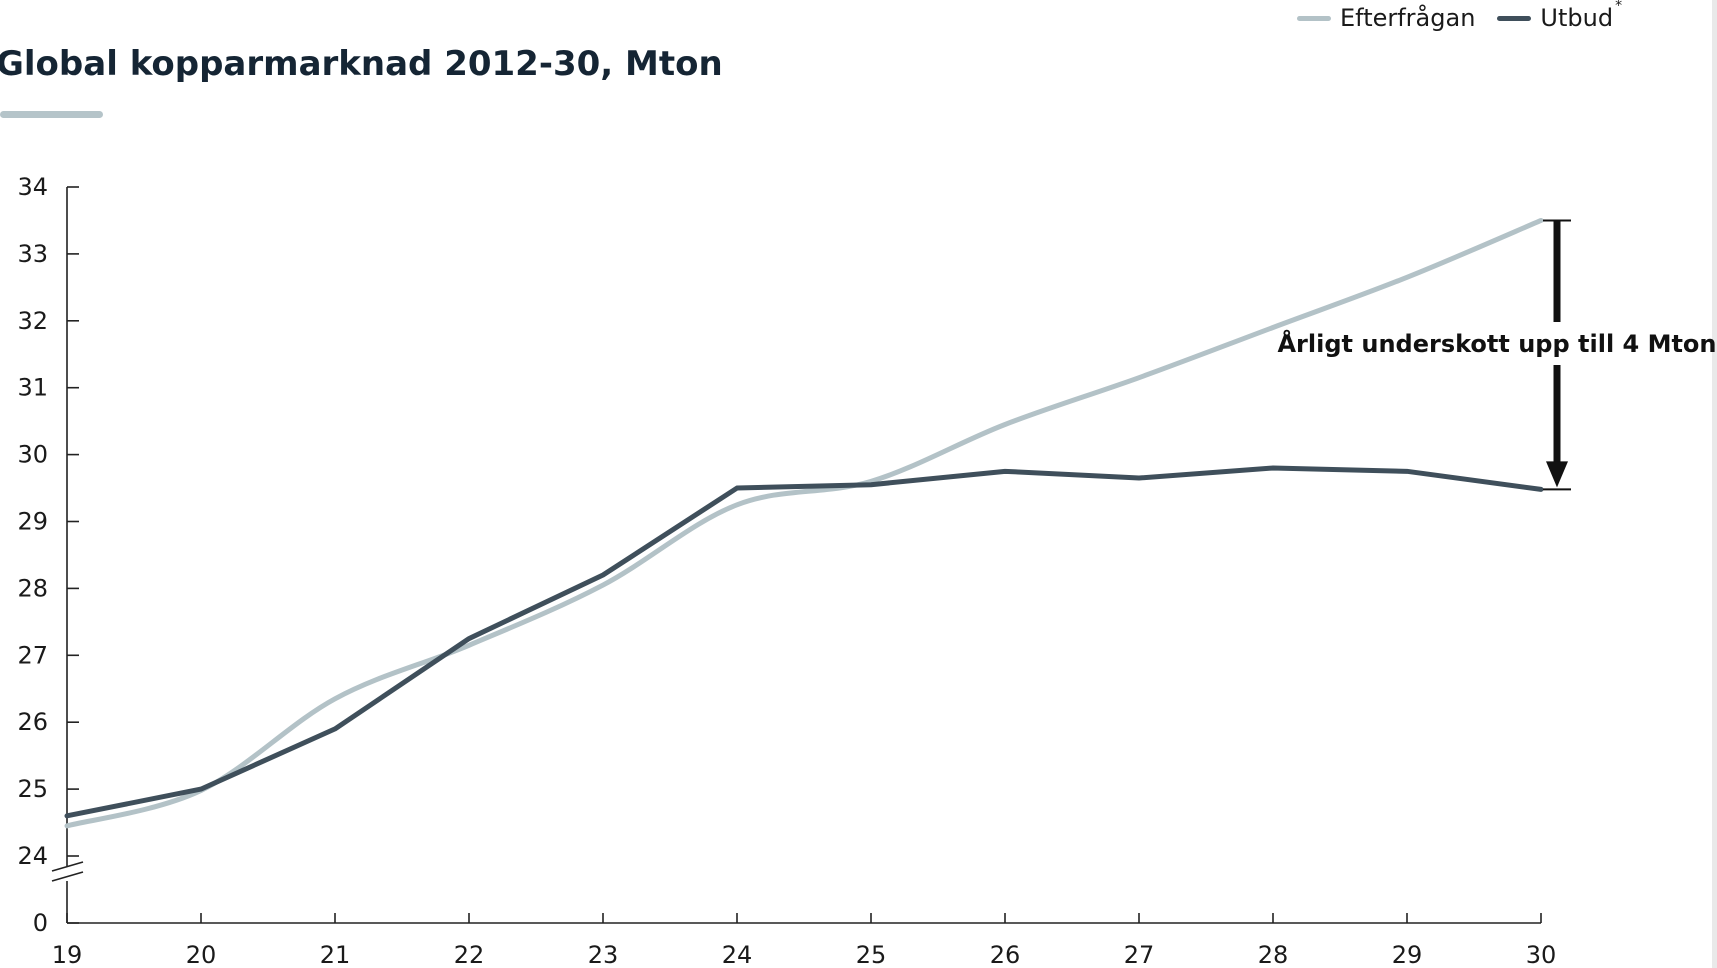 The height and width of the screenshot is (968, 1717). What do you see at coordinates (1139, 954) in the screenshot?
I see `x-tick-label: 27` at bounding box center [1139, 954].